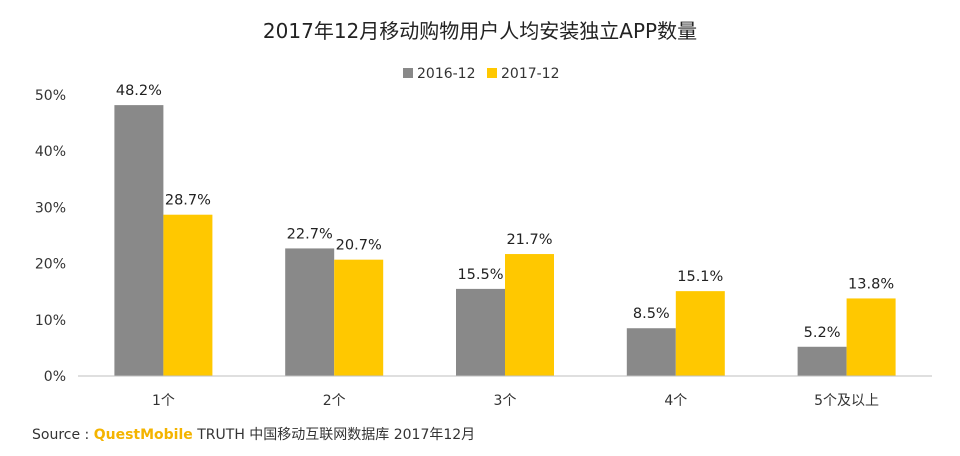 Image resolution: width=960 pixels, height=456 pixels. What do you see at coordinates (336, 435) in the screenshot?
I see `source-rest: TRUTH 中国移动互联网数据库 2017年12月` at bounding box center [336, 435].